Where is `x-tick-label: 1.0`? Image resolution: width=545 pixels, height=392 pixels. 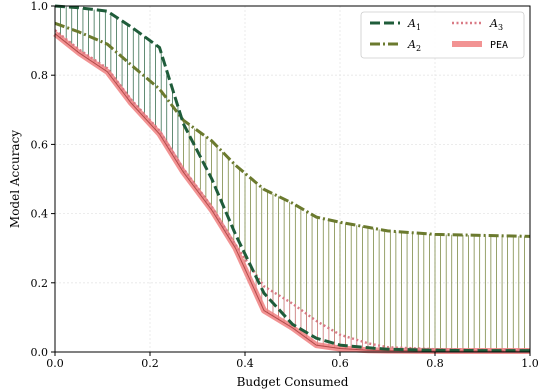
x-tick-label: 1.0 is located at coordinates (530, 363).